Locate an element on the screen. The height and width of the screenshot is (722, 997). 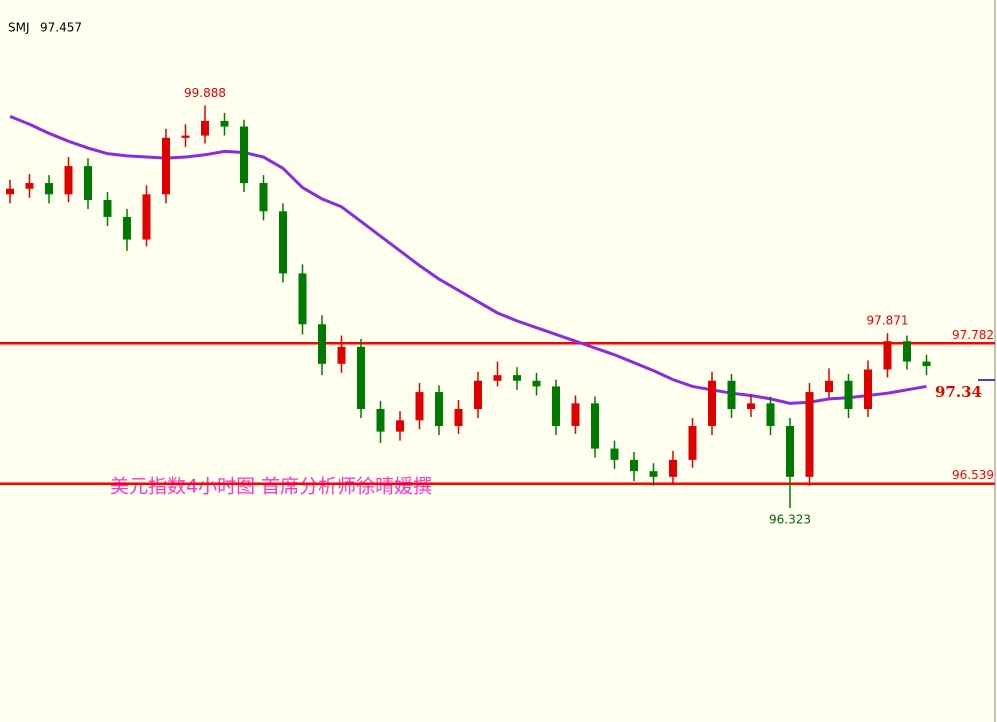
level-label: 96.539 is located at coordinates (973, 475).